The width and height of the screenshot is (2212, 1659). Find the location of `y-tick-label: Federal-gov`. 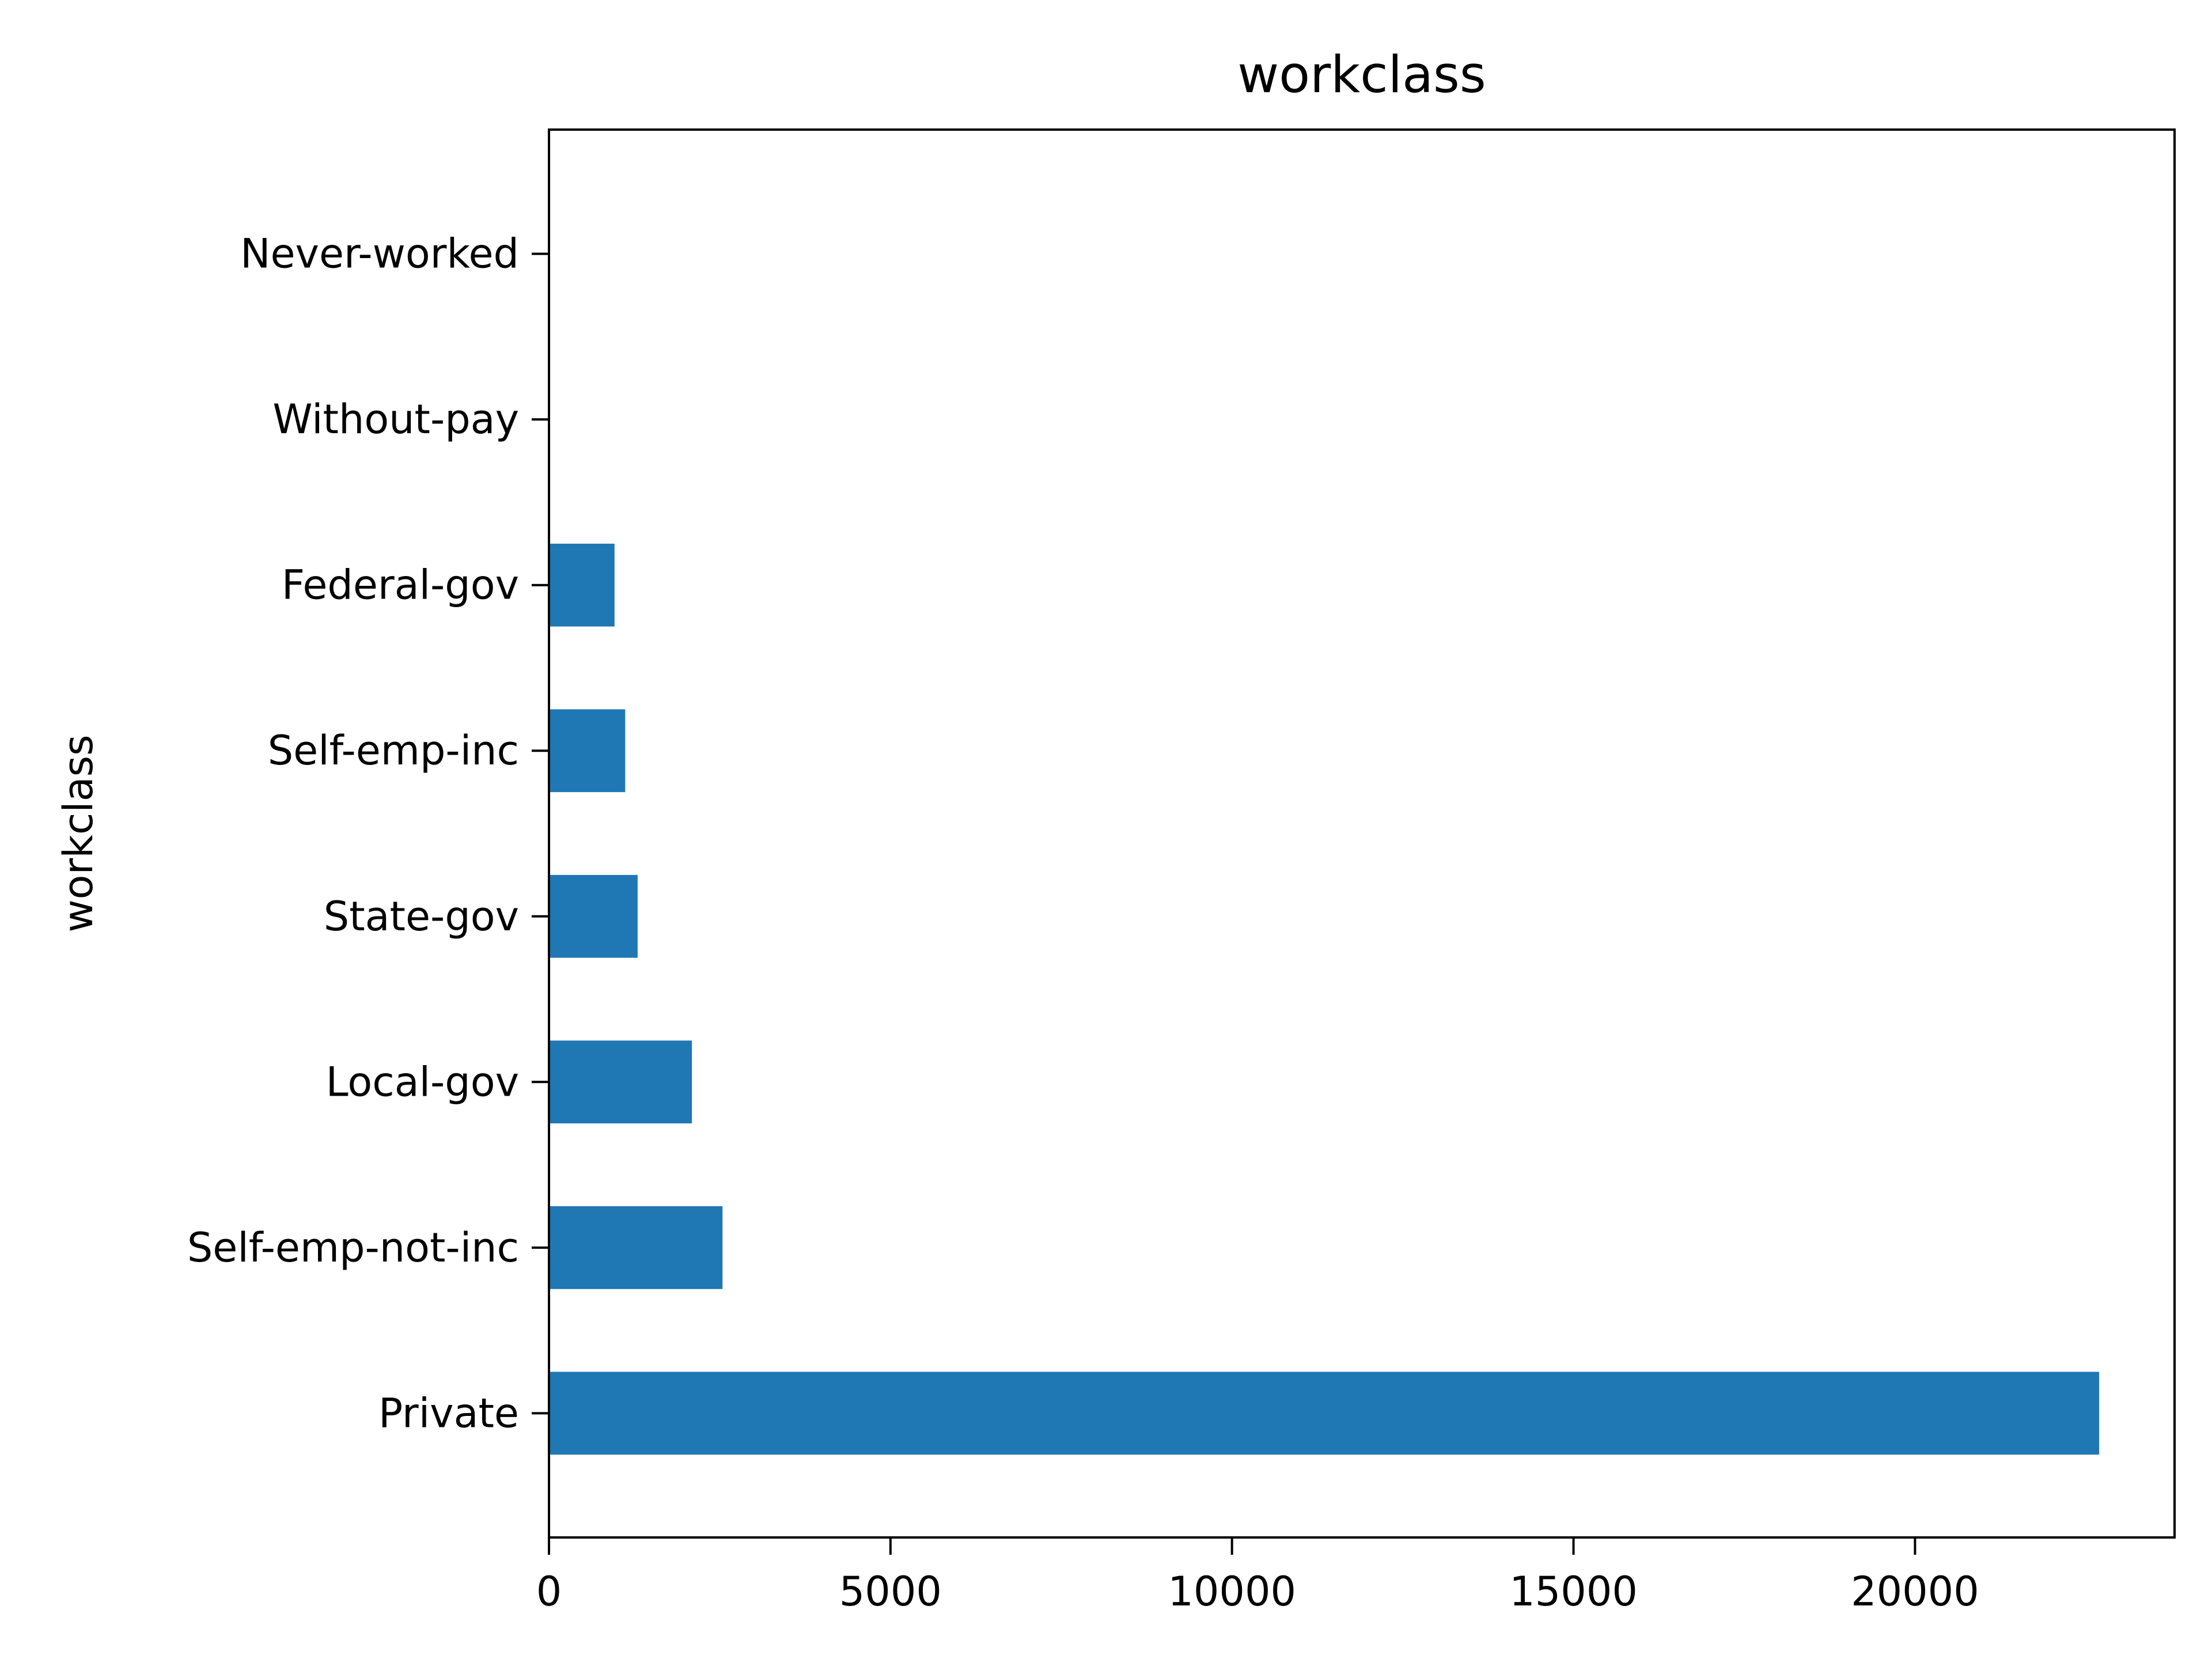

y-tick-label: Federal-gov is located at coordinates (400, 585).